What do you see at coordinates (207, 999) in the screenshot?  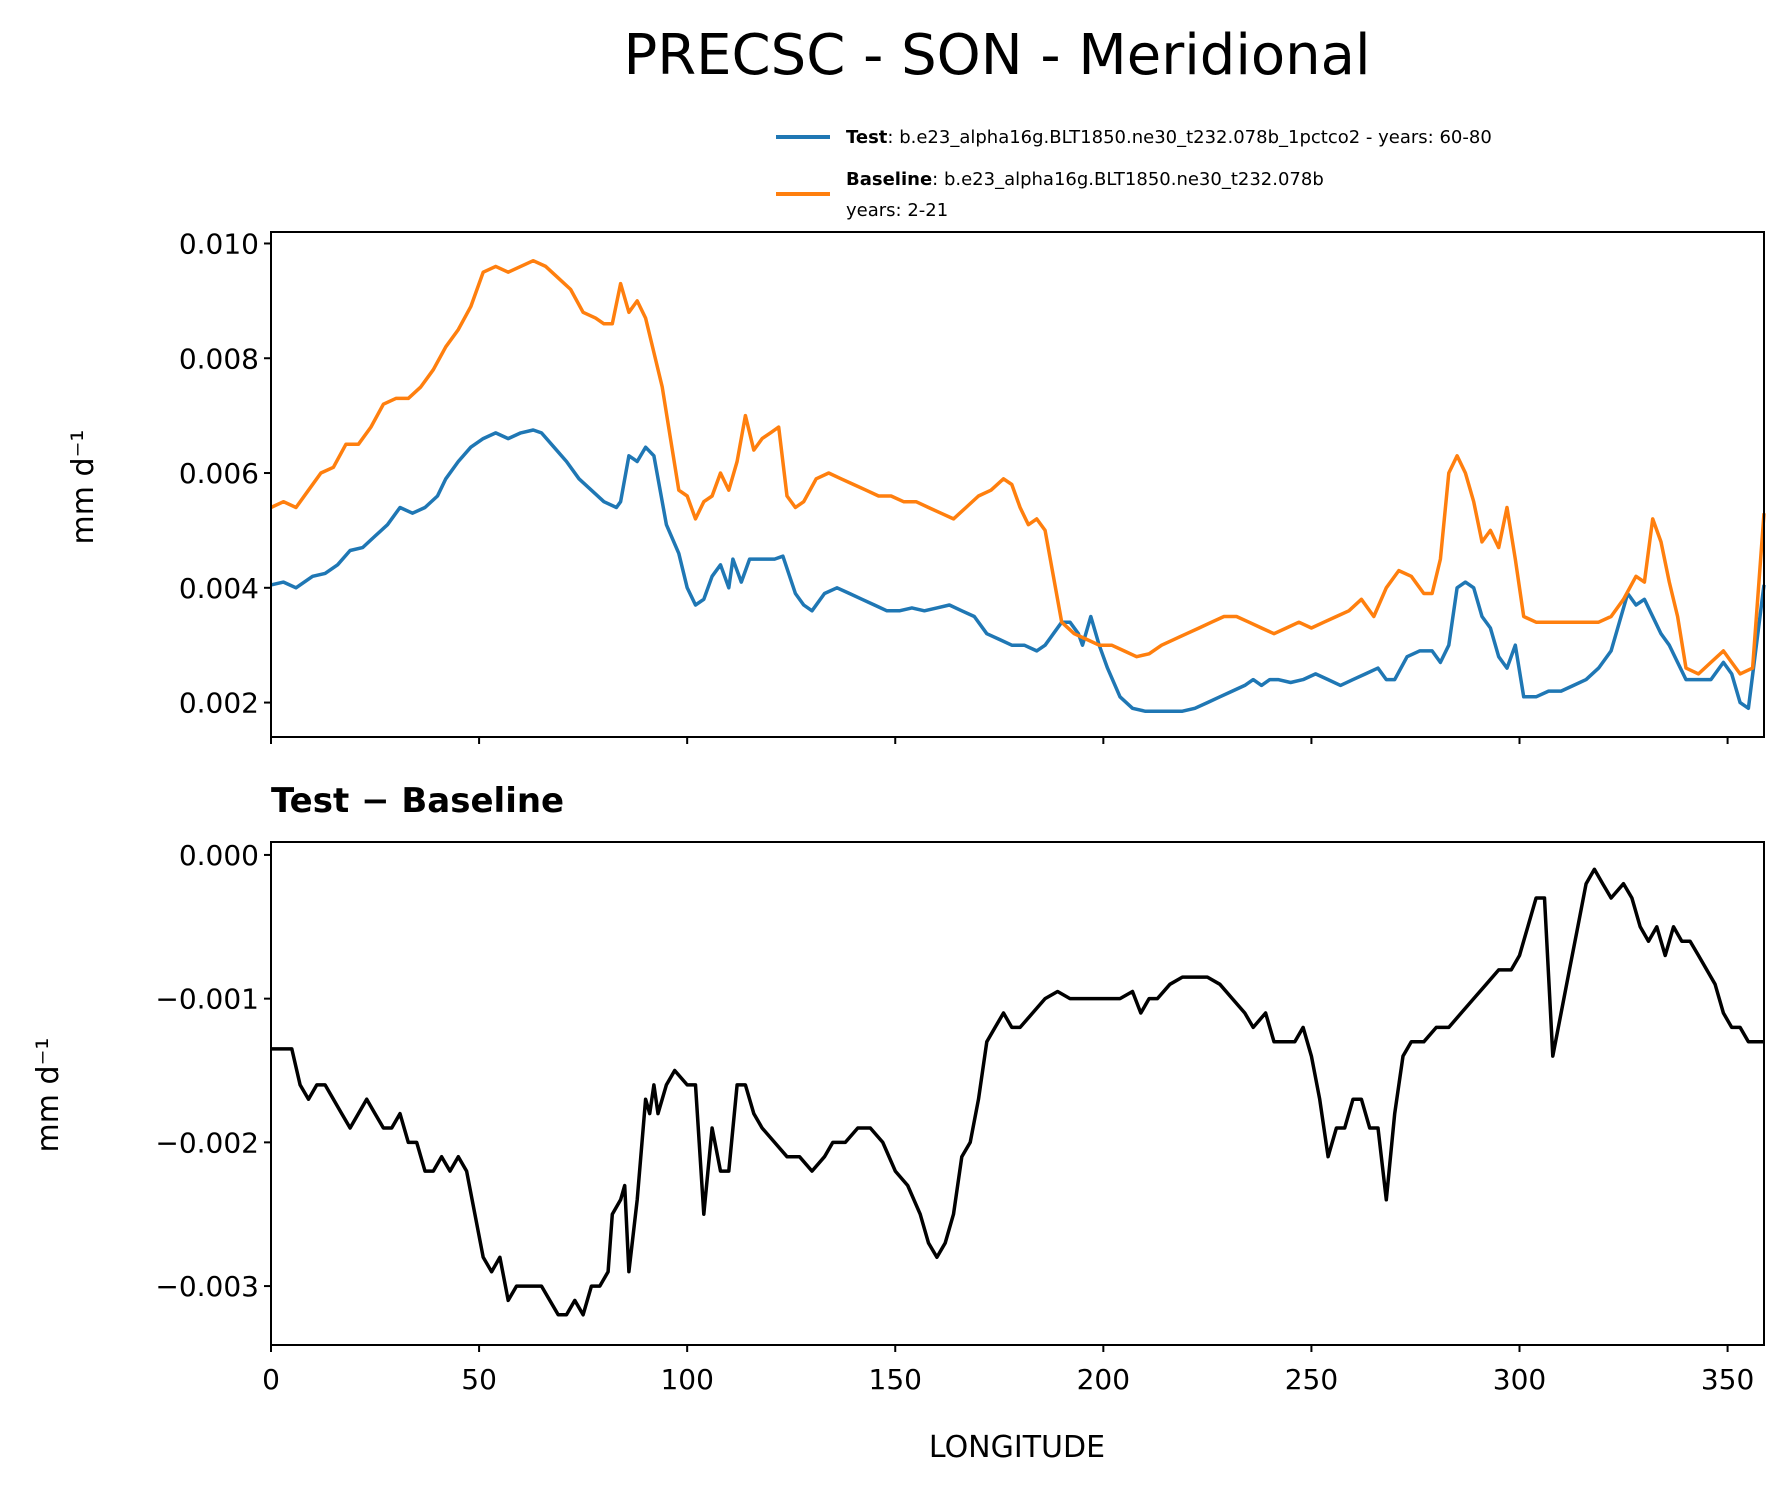 I see `bottom-y-tick-label: −0.001` at bounding box center [207, 999].